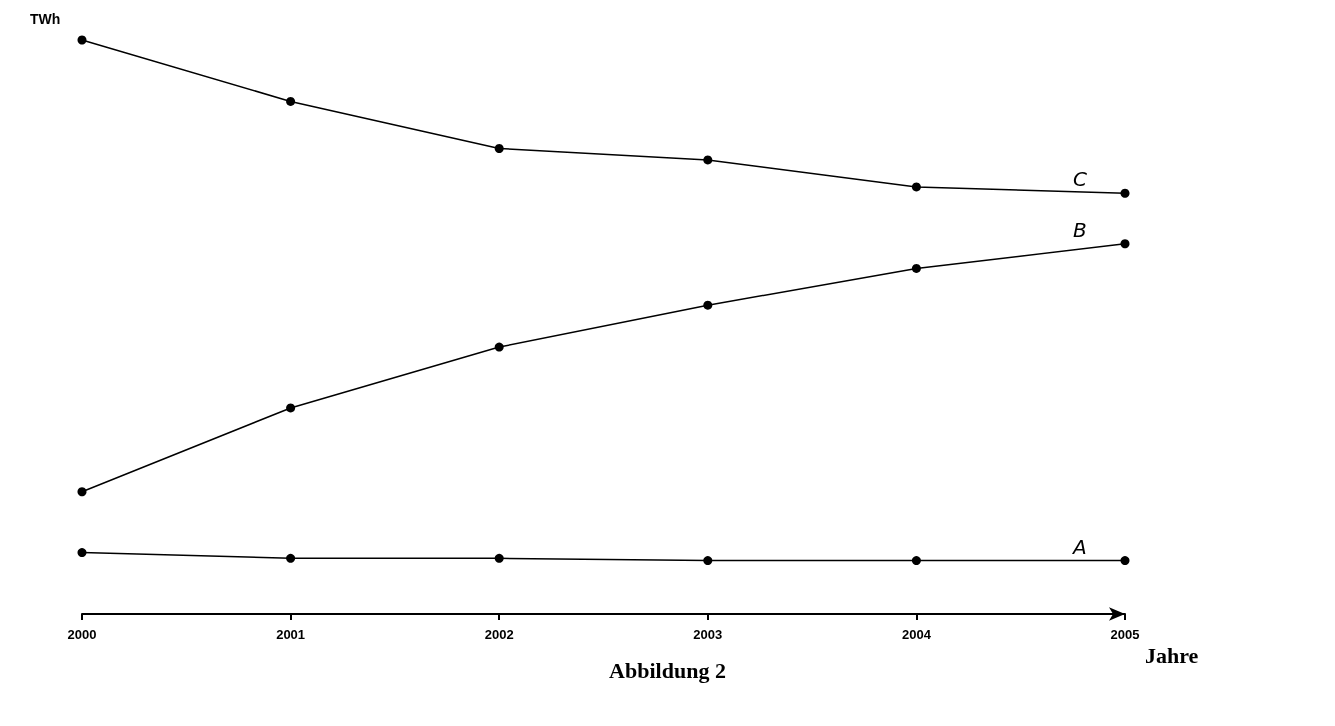 This screenshot has height=726, width=1335. I want to click on x-tick-label: 2003, so click(708, 634).